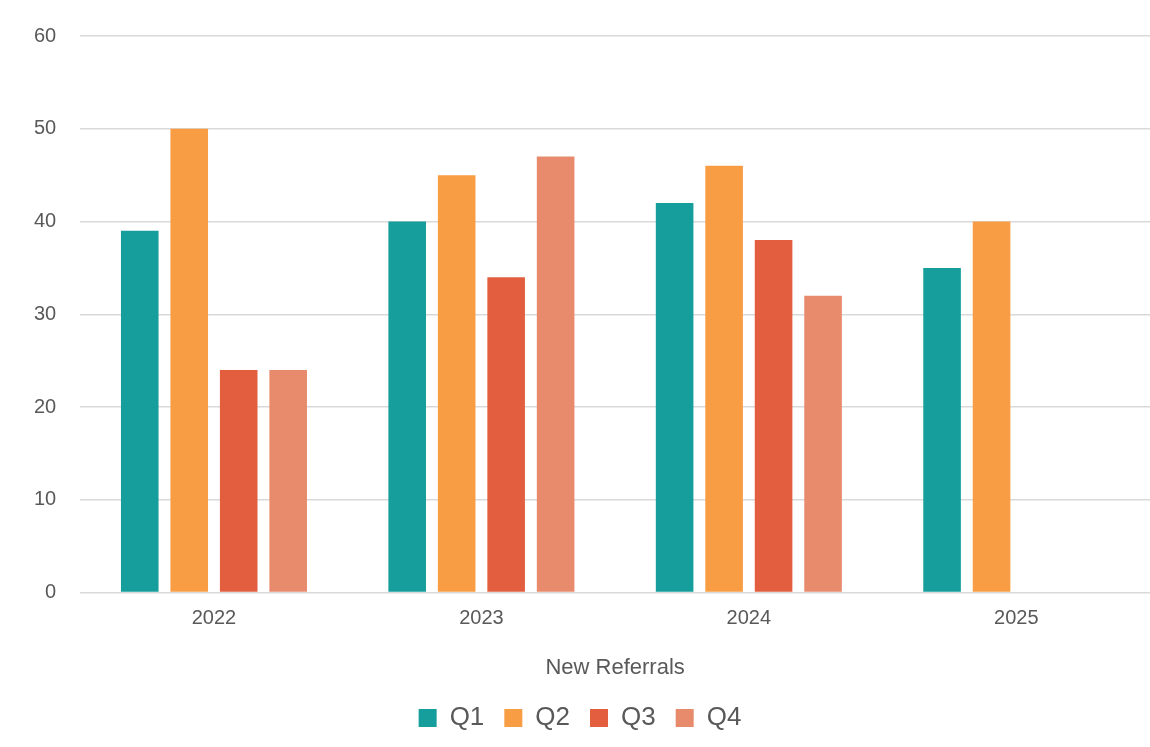 This screenshot has height=747, width=1150. I want to click on legend-label: Q2, so click(552, 716).